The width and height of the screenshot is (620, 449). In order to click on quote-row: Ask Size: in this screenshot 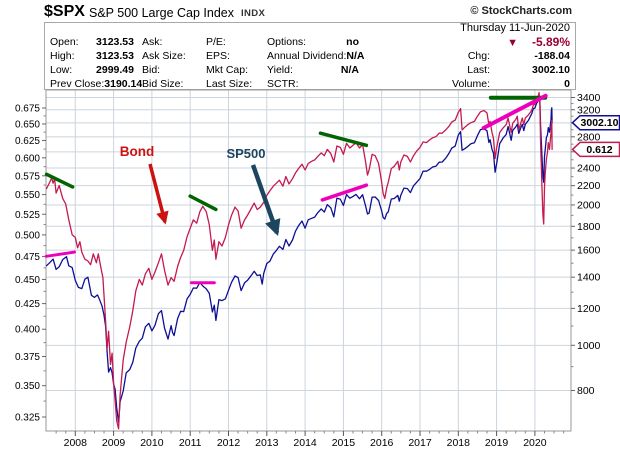, I will do `click(172, 56)`.